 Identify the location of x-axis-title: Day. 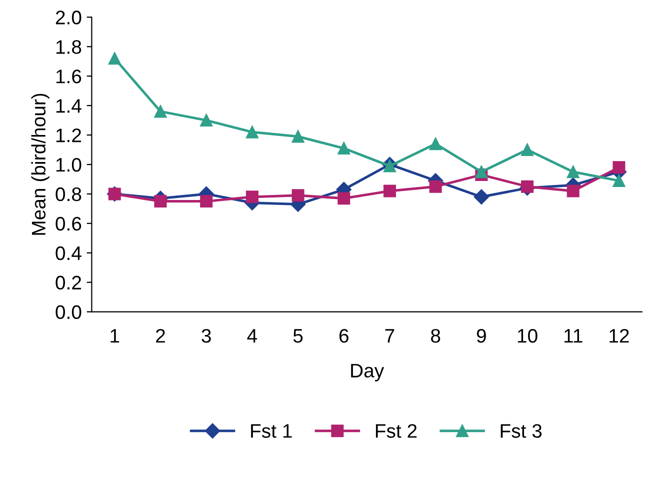
(367, 373).